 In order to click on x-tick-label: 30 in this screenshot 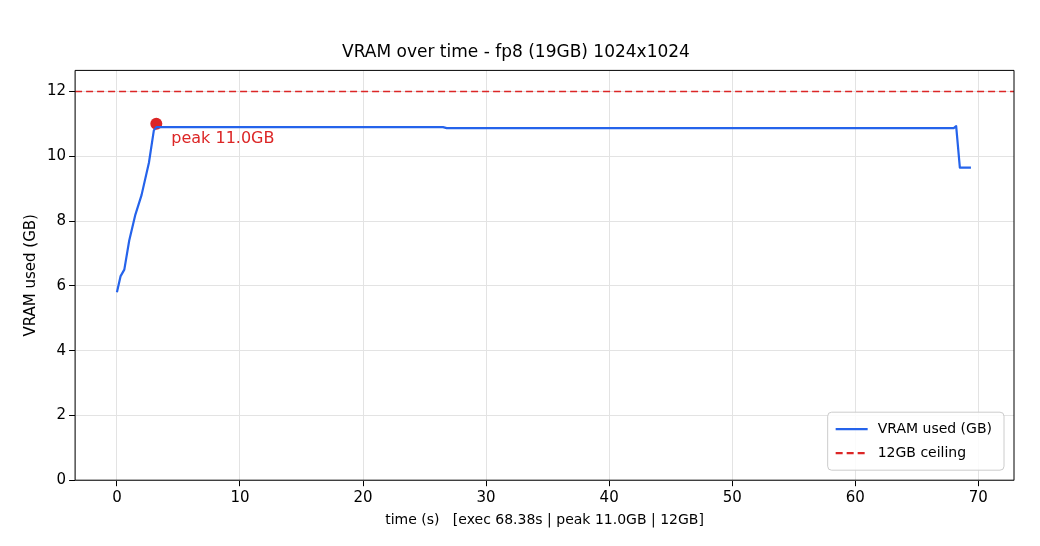, I will do `click(486, 497)`.